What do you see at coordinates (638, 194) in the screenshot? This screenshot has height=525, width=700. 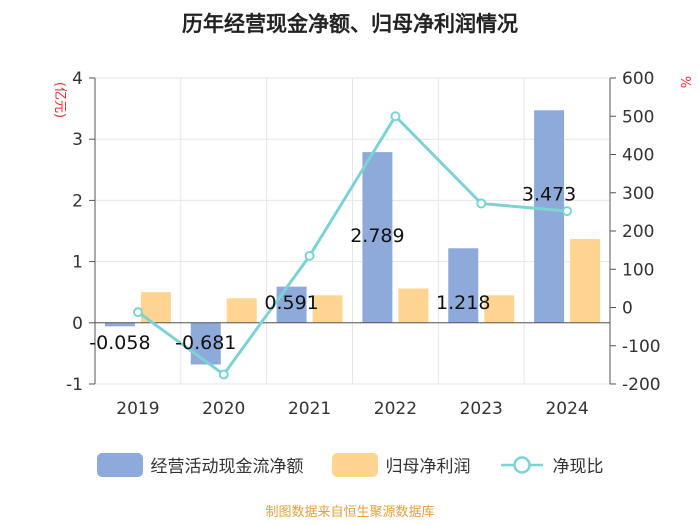 I see `right-axis-tick-label: 300` at bounding box center [638, 194].